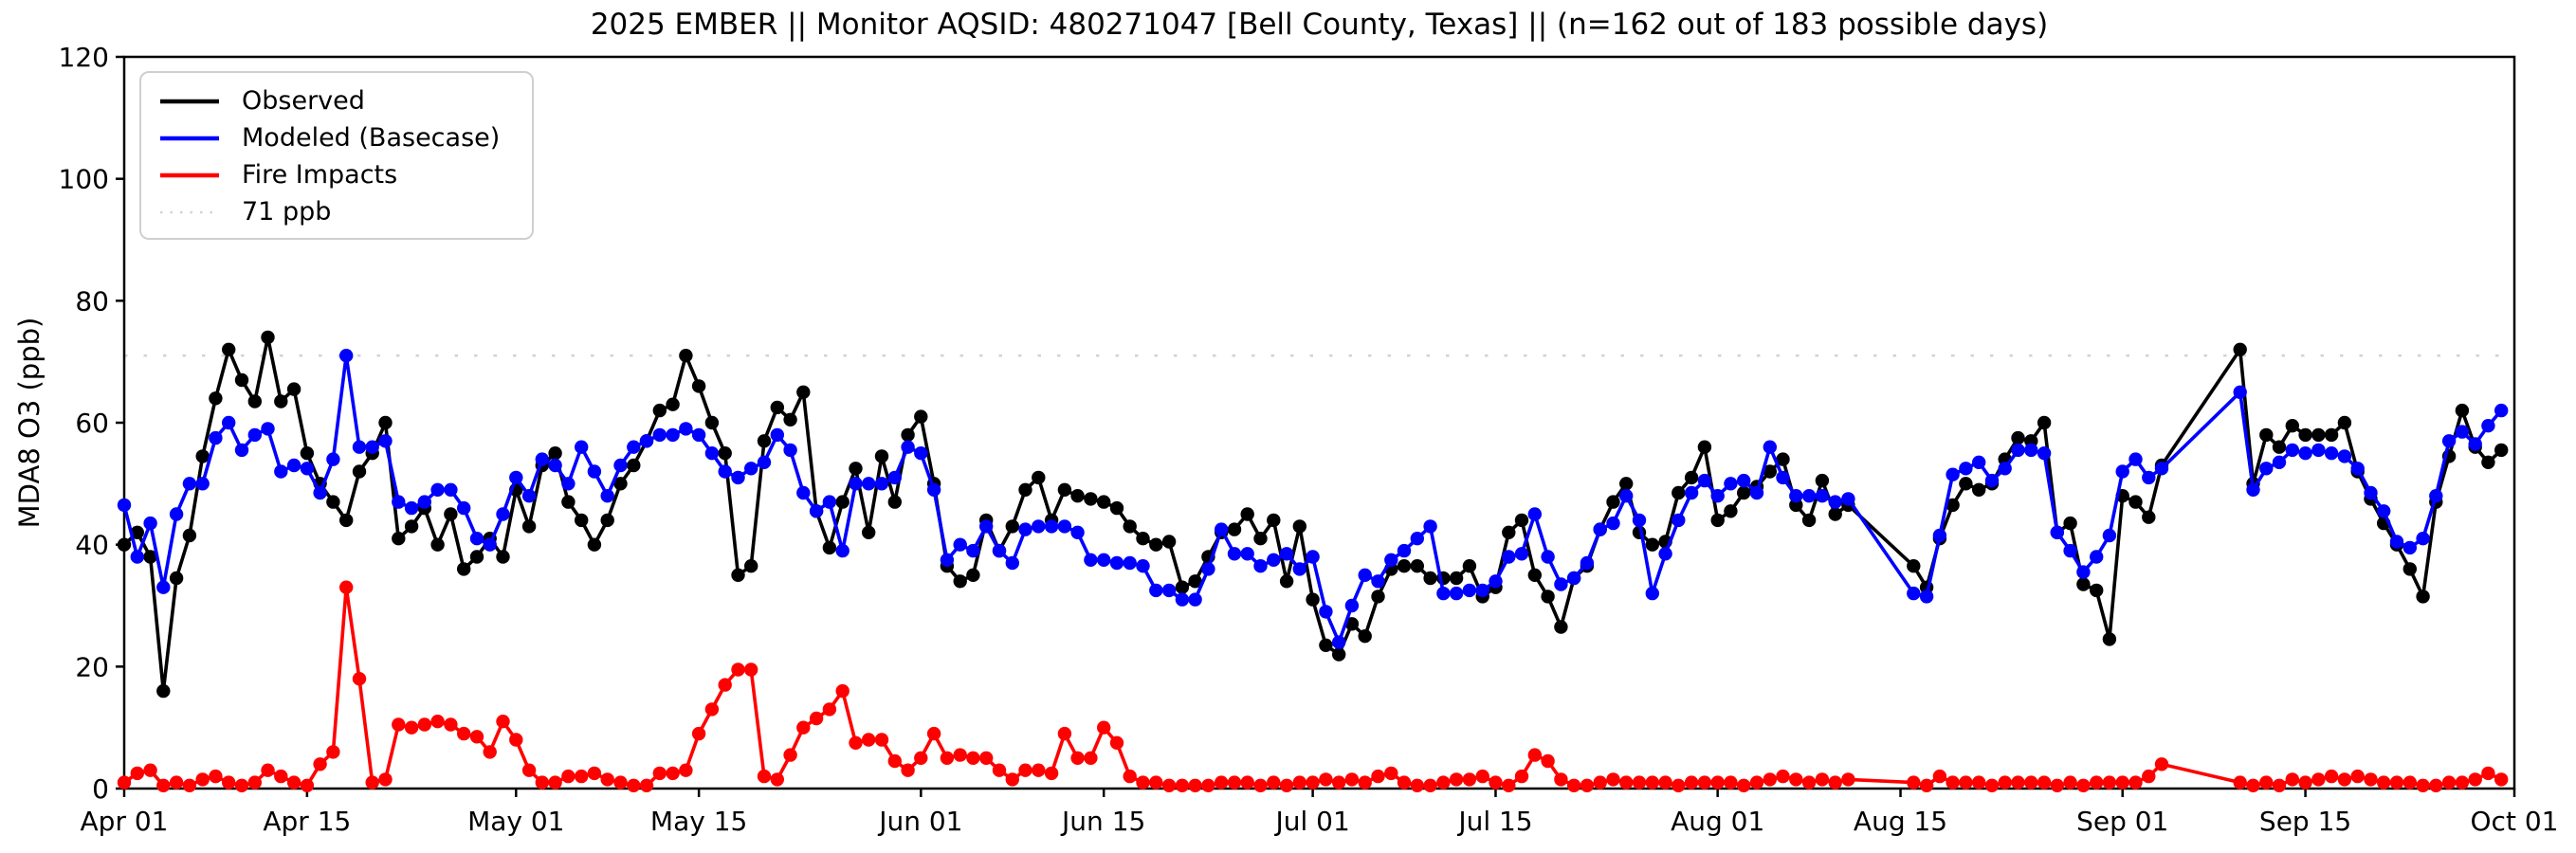 This screenshot has height=853, width=2576. What do you see at coordinates (125, 821) in the screenshot?
I see `x-tick-label: Apr 01` at bounding box center [125, 821].